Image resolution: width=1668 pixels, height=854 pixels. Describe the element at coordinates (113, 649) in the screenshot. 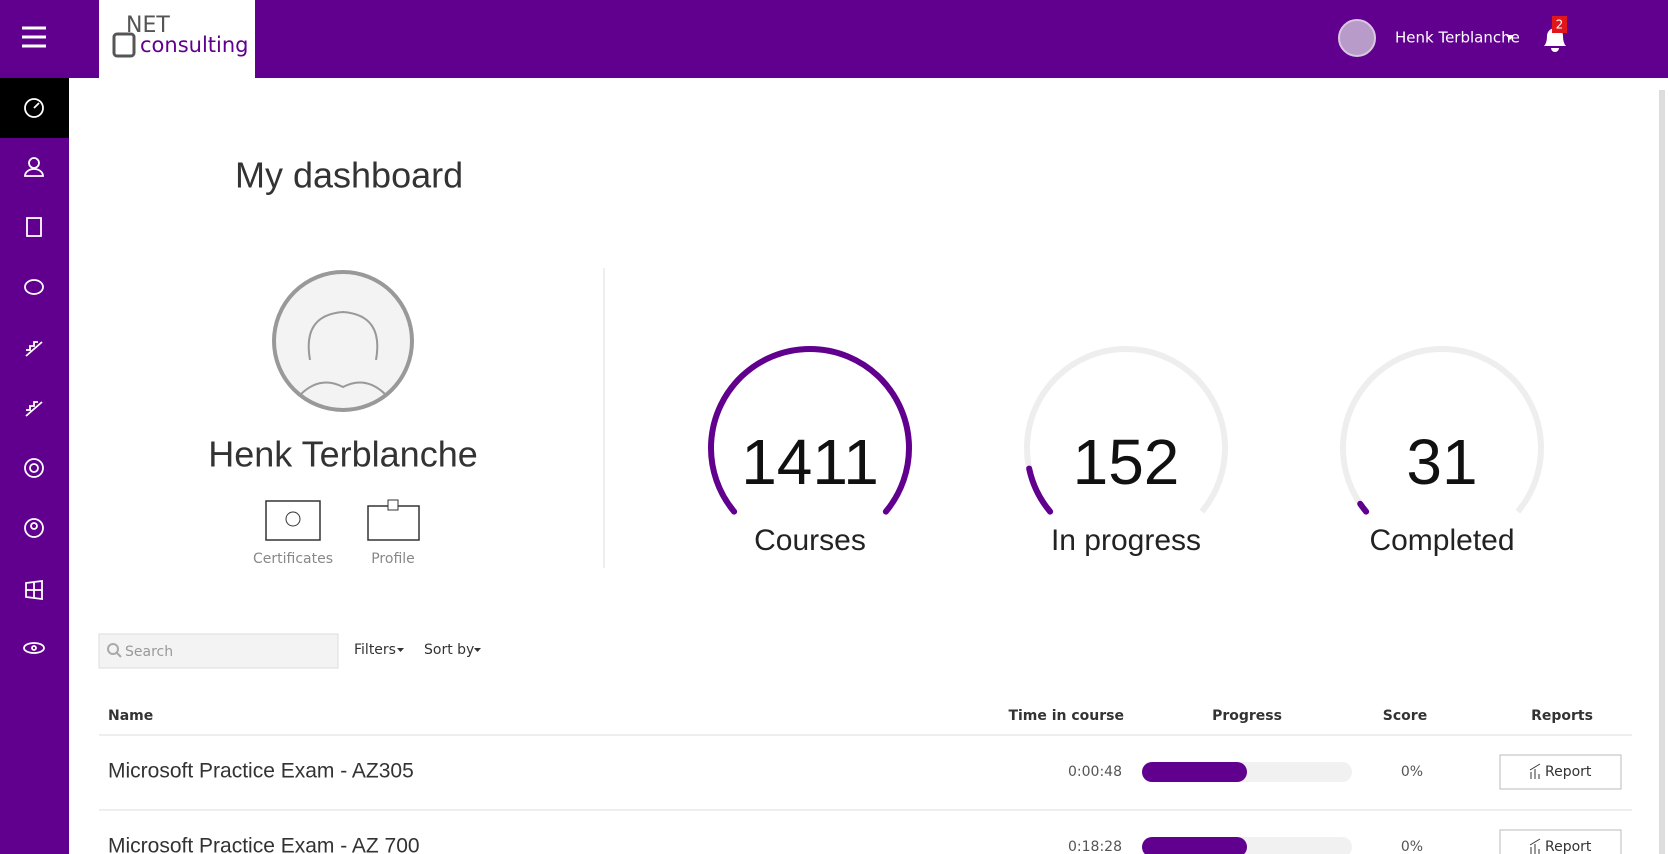

I see `search-icon` at that location.